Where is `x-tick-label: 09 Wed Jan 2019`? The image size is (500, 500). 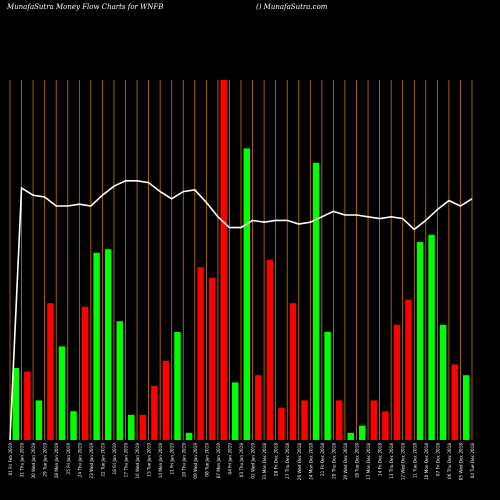 x-tick-label: 09 Wed Jan 2019 is located at coordinates (195, 461).